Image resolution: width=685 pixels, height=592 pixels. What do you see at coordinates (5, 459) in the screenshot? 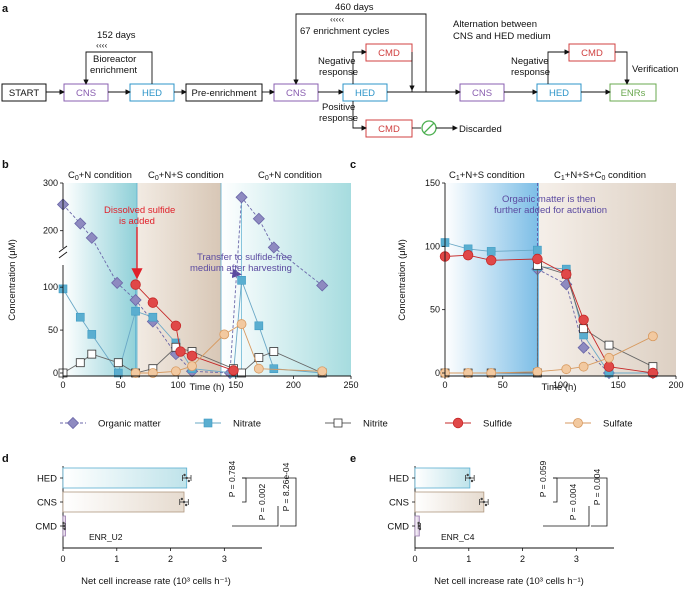
I see `panel-d-label: d` at bounding box center [5, 459].